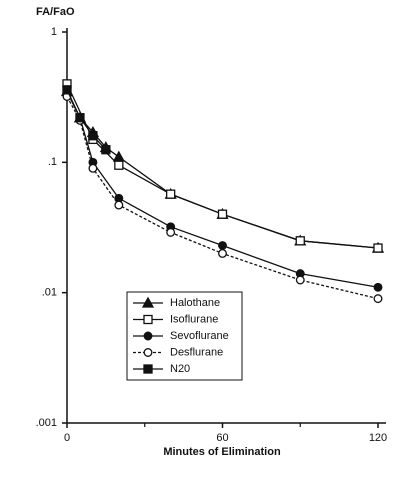  Describe the element at coordinates (54, 32) in the screenshot. I see `y-tick-label: 1` at that location.